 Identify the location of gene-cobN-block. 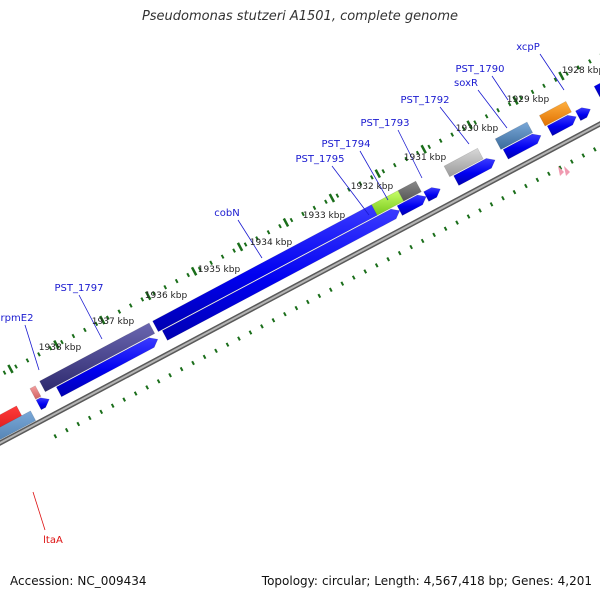
(265, 268).